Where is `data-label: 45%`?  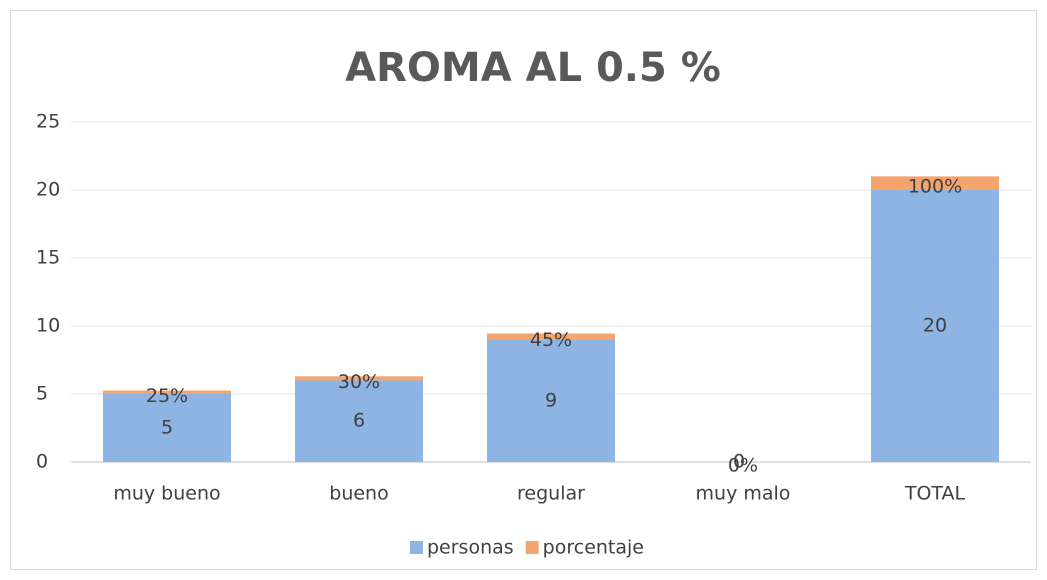
data-label: 45% is located at coordinates (551, 340).